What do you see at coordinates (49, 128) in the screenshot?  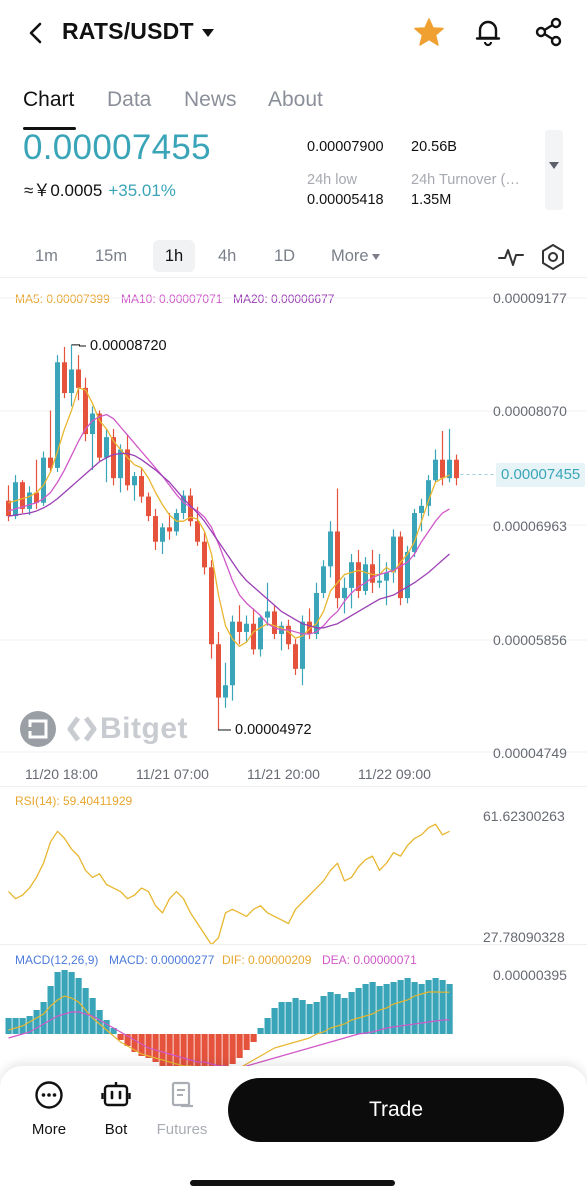 I see `active-tab-indicator` at bounding box center [49, 128].